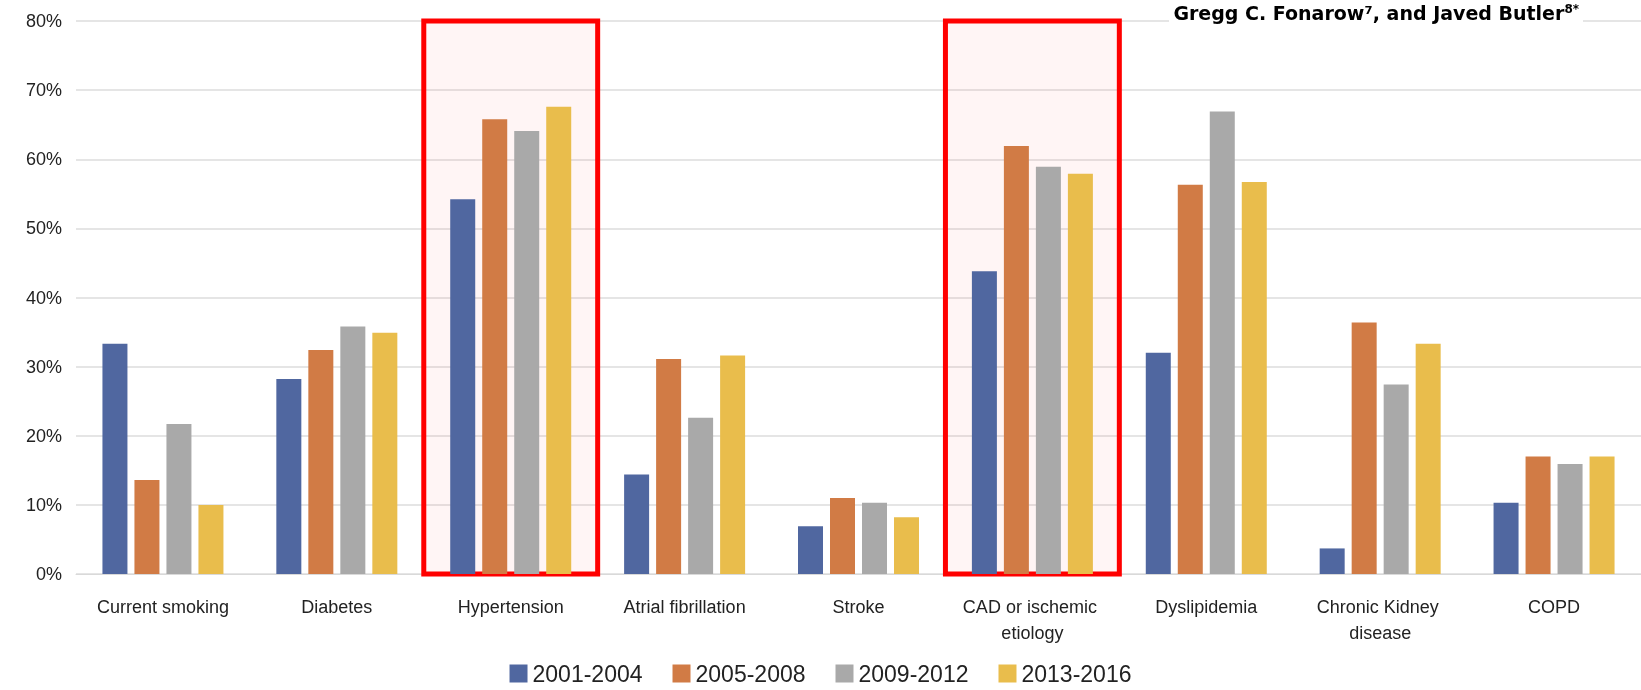  Describe the element at coordinates (43, 228) in the screenshot. I see `y-tick-label: 50%` at that location.